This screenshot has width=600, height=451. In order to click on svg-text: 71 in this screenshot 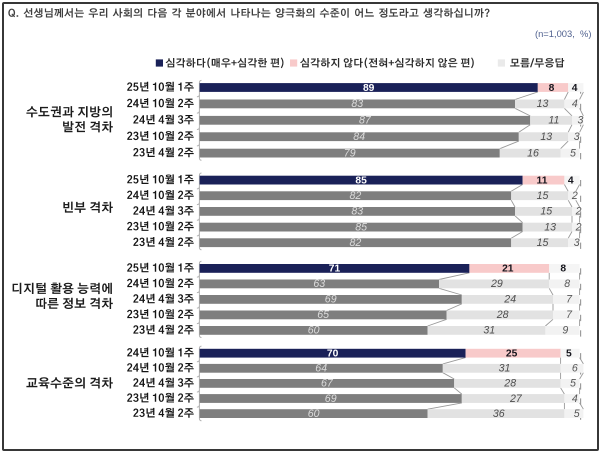, I will do `click(335, 269)`.